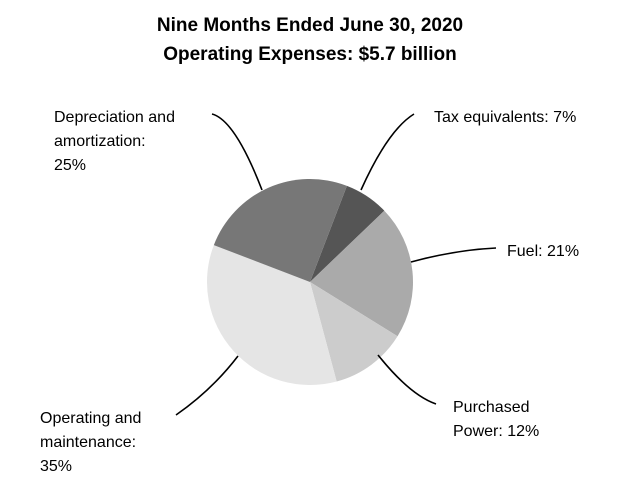 This screenshot has height=480, width=620. I want to click on slice-label-purchased-power: Purchased Power: 12%, so click(496, 420).